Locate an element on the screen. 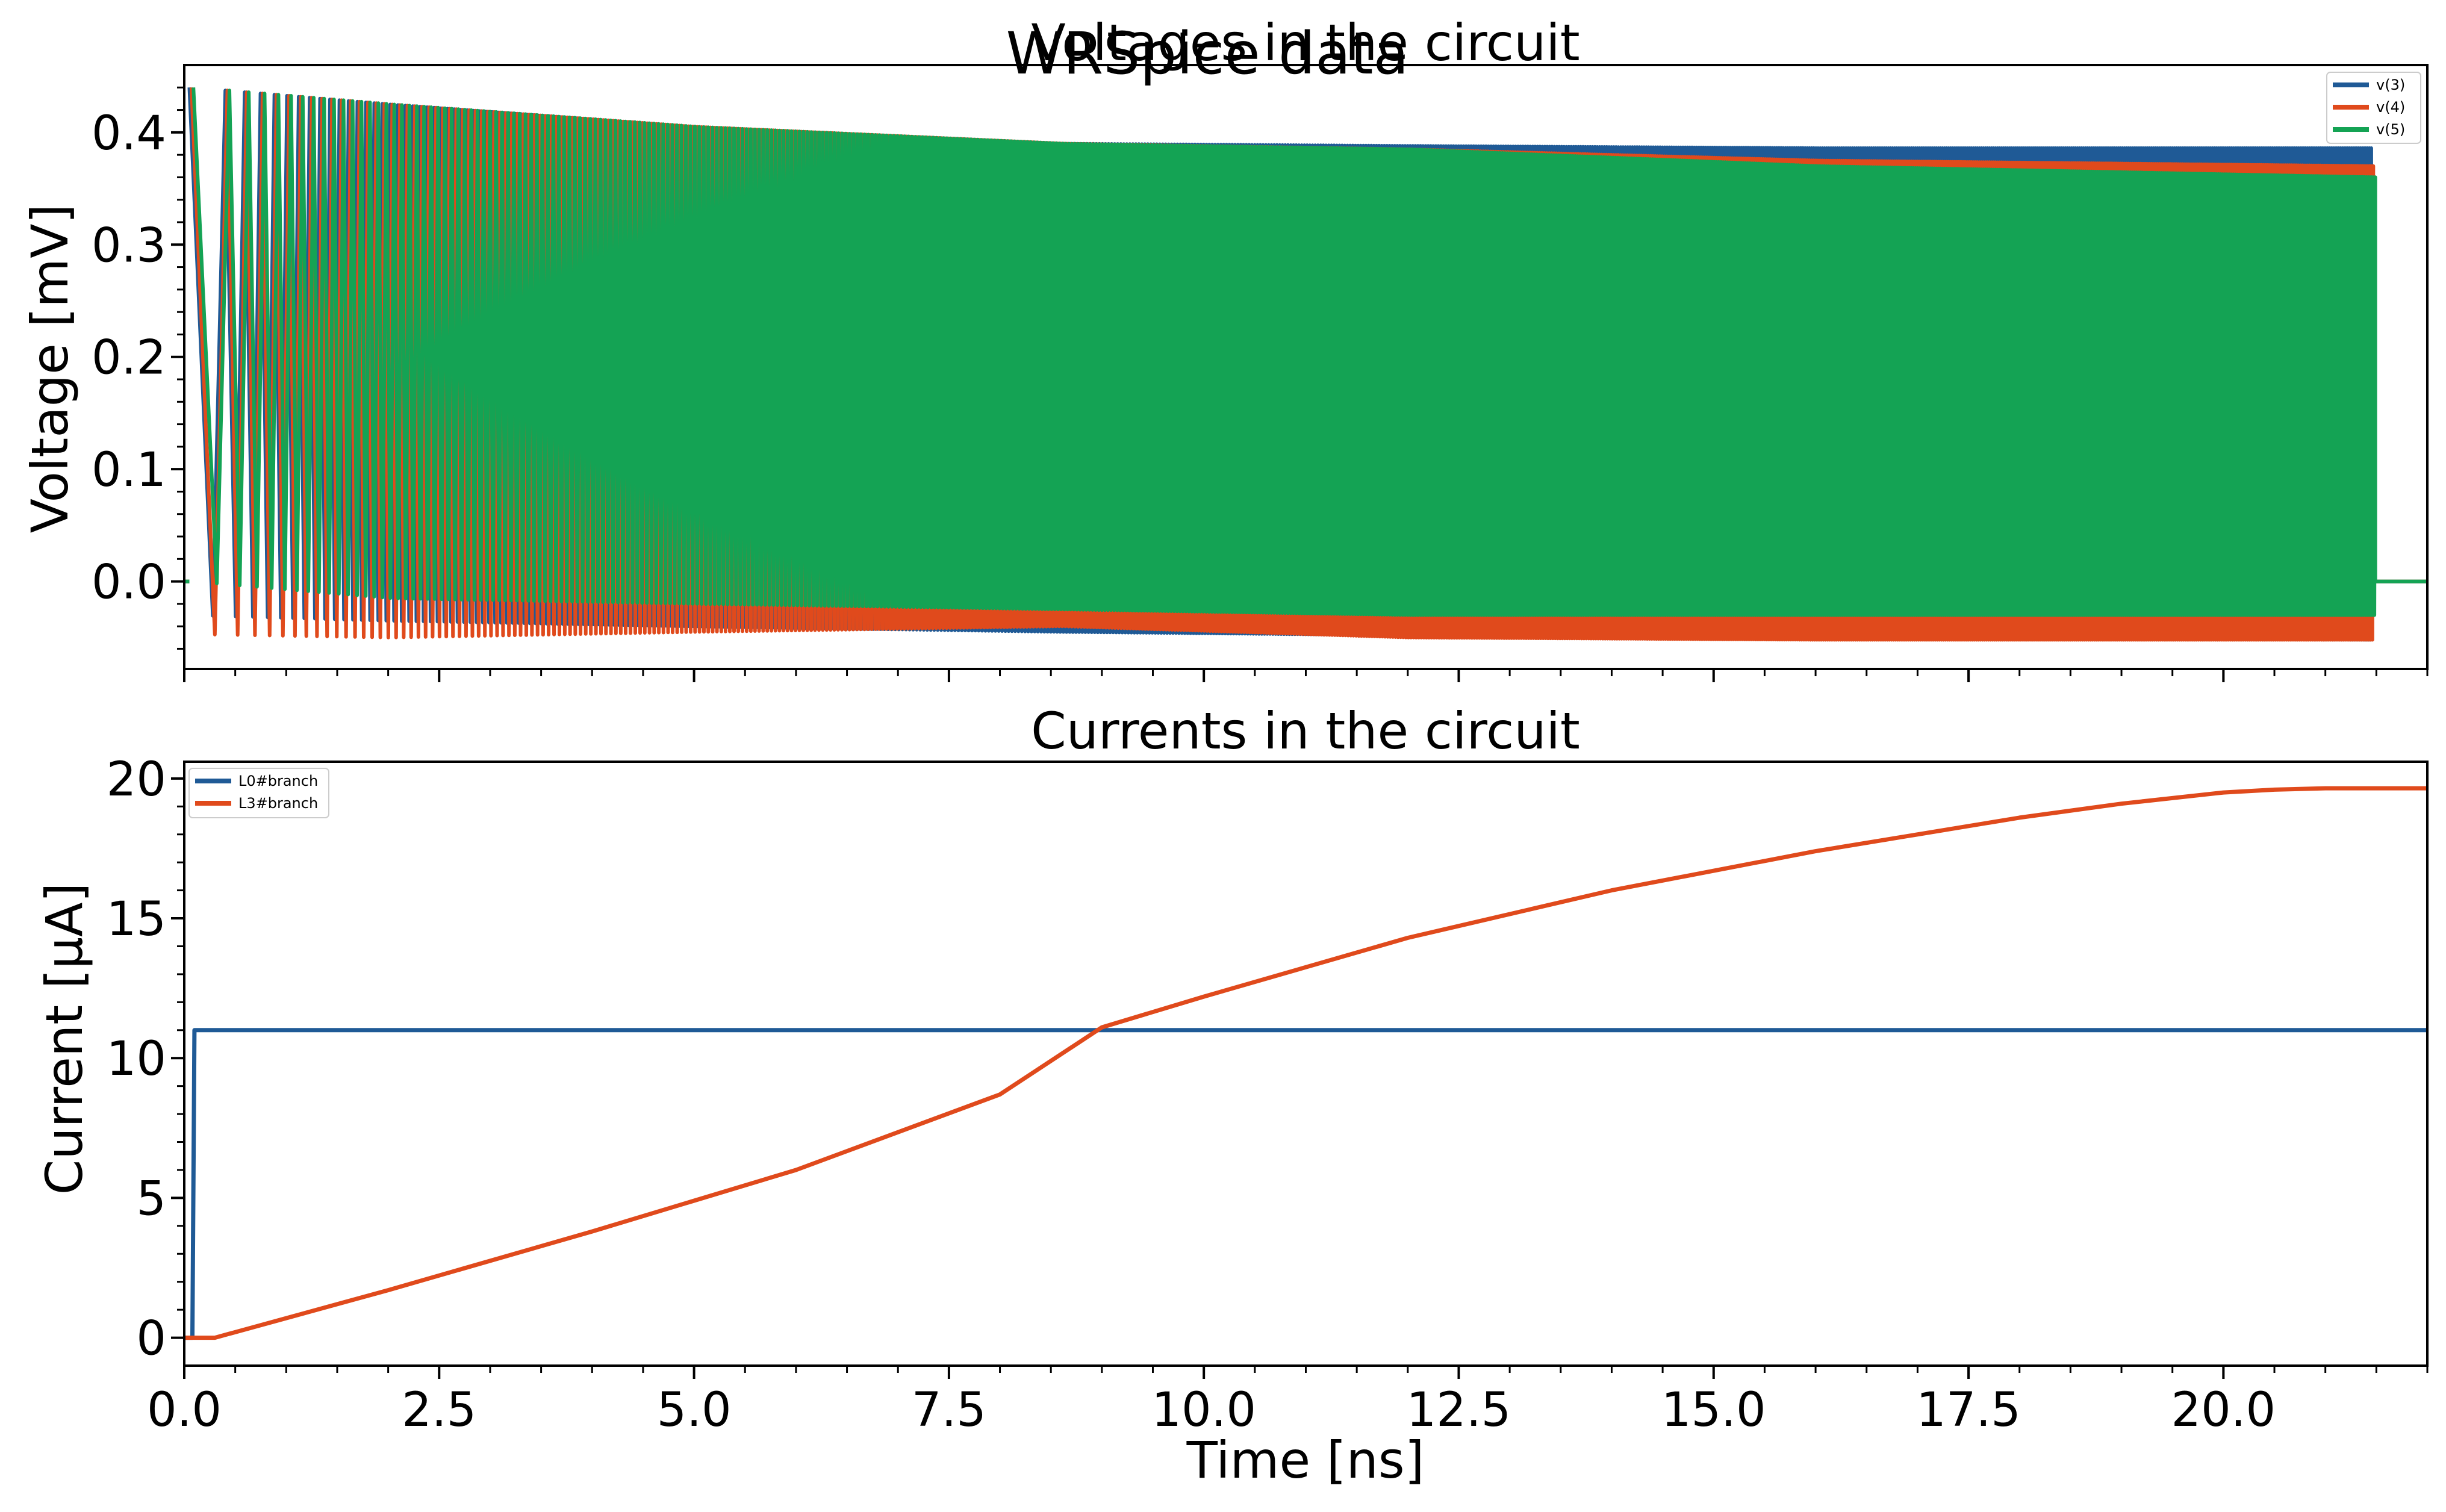 The height and width of the screenshot is (1512, 2446). legend-label-l0: L0#branch is located at coordinates (278, 781).